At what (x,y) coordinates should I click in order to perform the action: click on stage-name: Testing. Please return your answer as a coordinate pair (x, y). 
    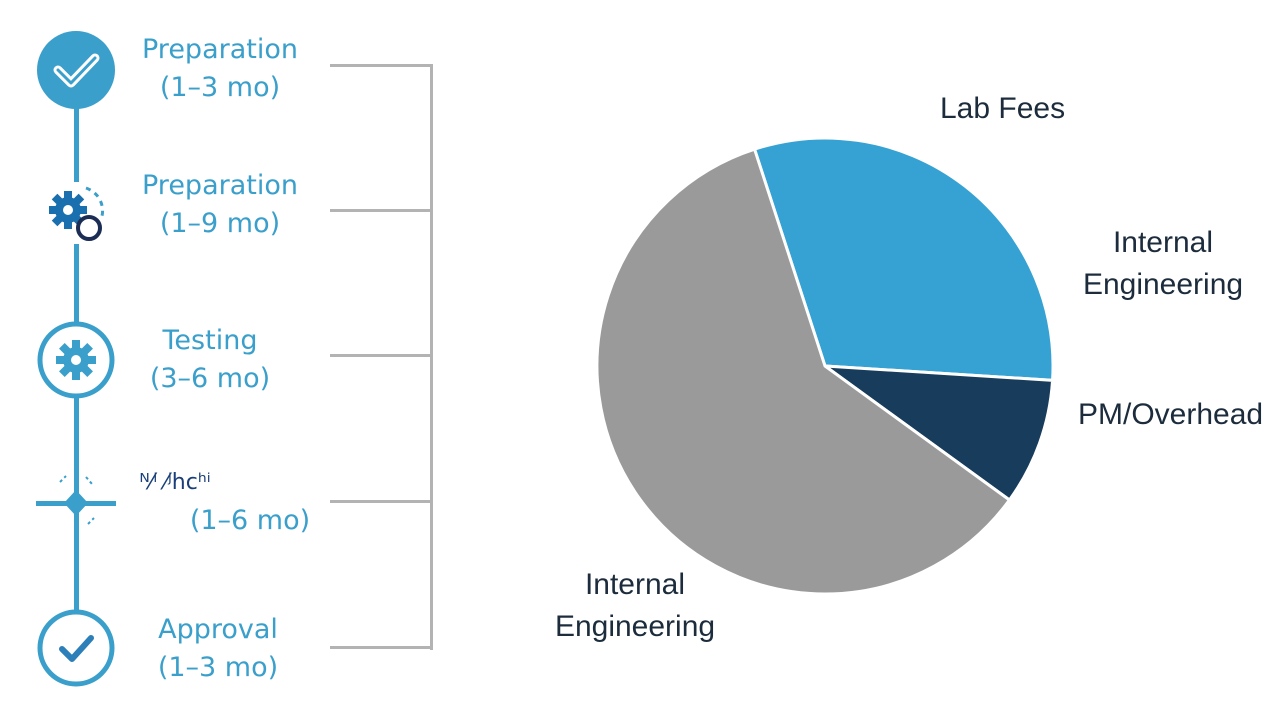
    Looking at the image, I should click on (210, 340).